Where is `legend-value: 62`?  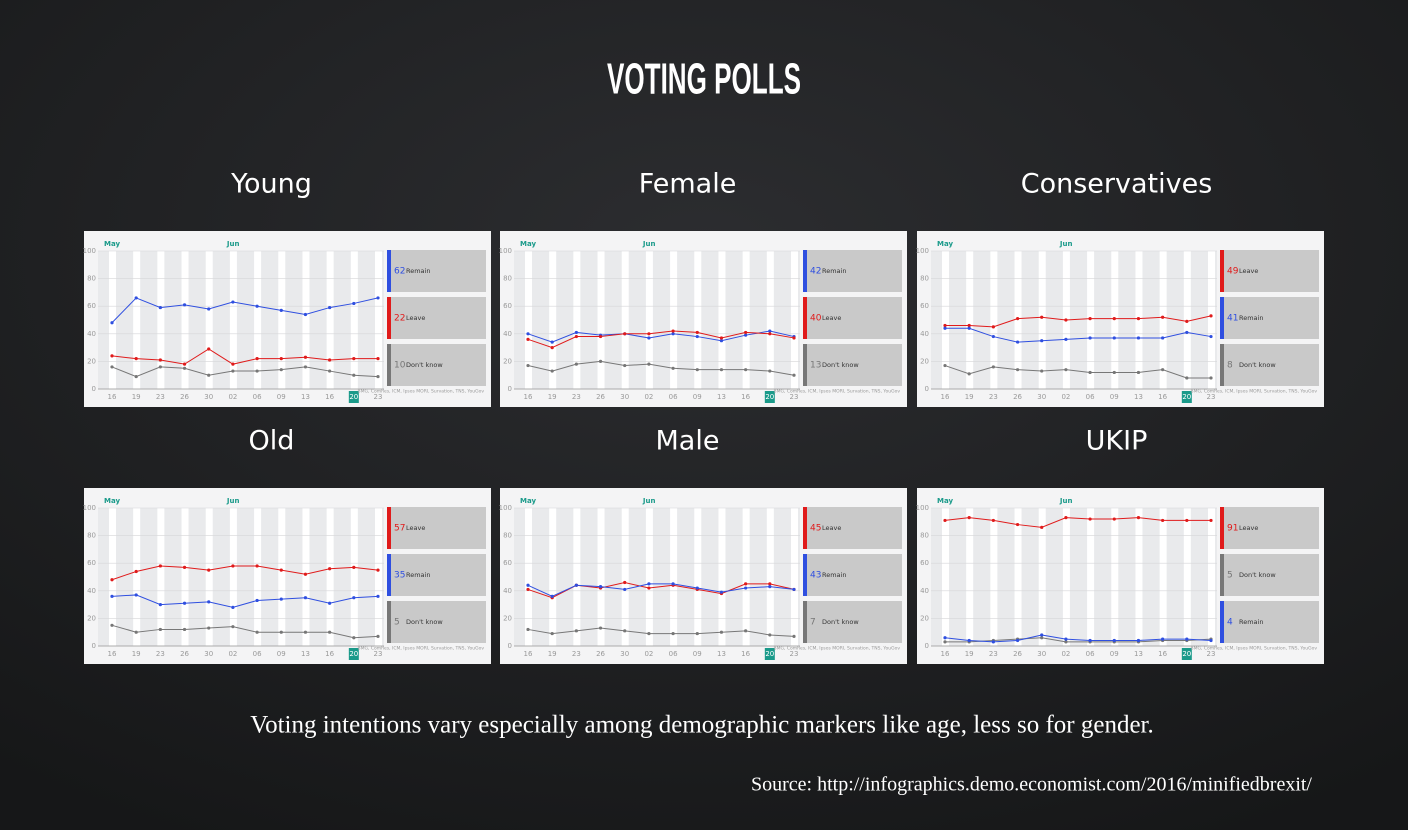 legend-value: 62 is located at coordinates (399, 272).